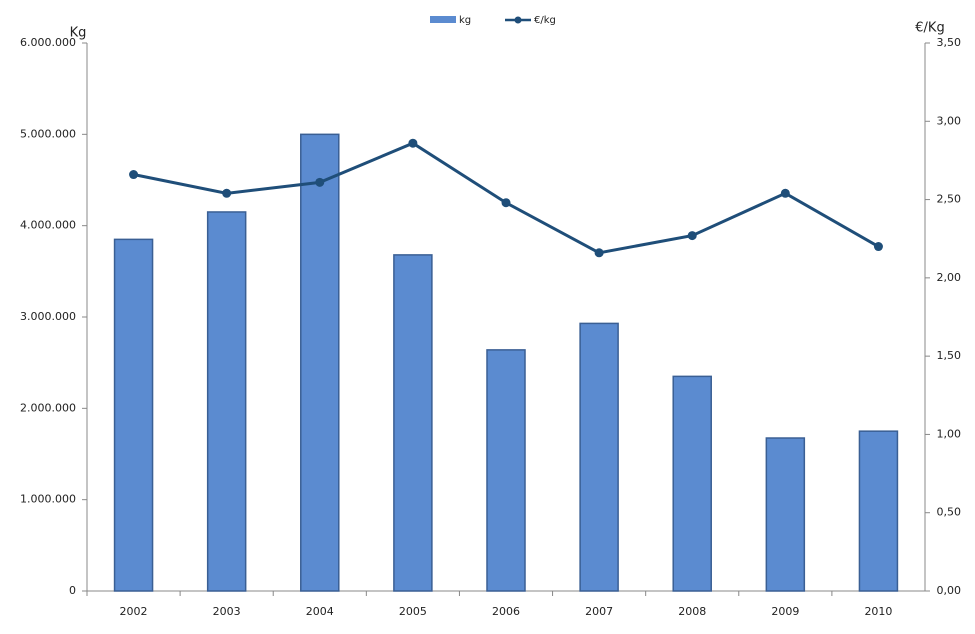  I want to click on y-tick-label: 3.000.000, so click(48, 316).